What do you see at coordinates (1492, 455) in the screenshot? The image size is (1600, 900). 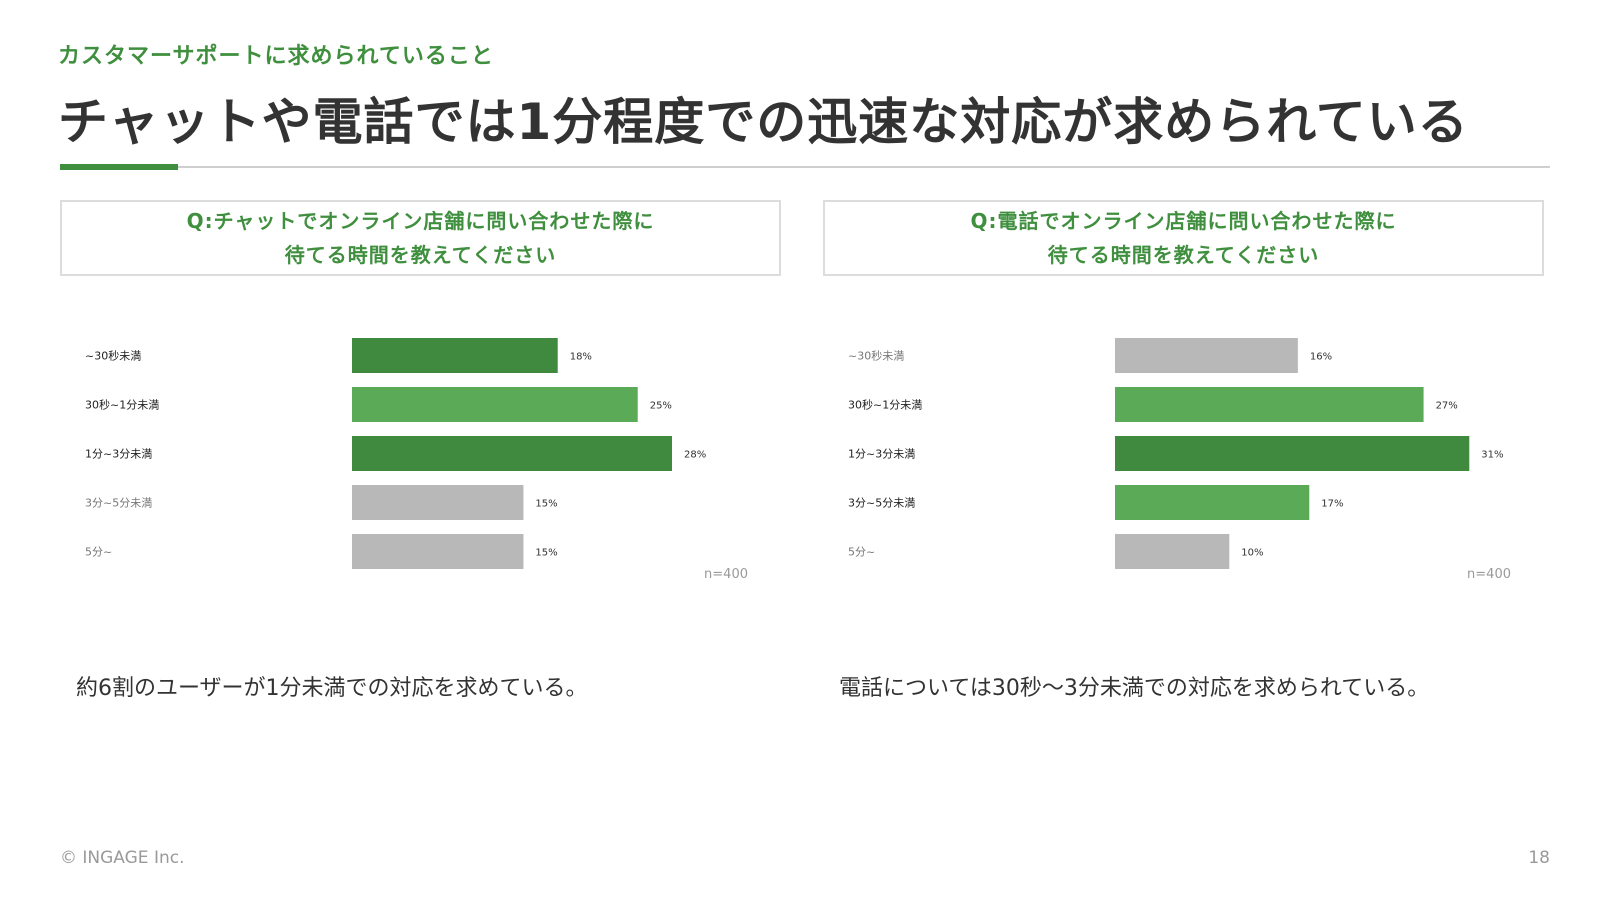 I see `value-label: 31%` at bounding box center [1492, 455].